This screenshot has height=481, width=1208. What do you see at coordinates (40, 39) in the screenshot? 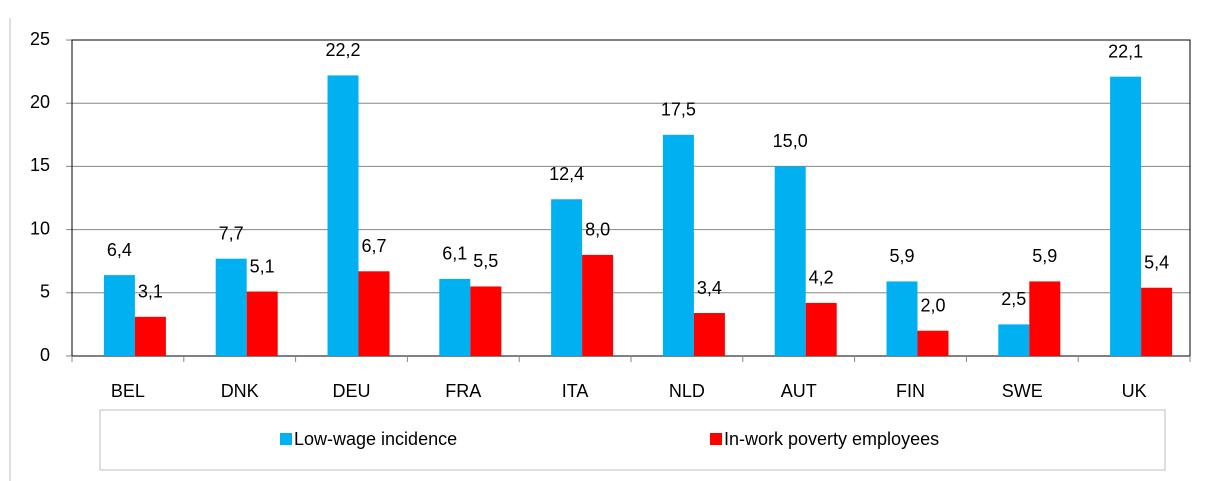
I see `y-tick-label: 25` at bounding box center [40, 39].